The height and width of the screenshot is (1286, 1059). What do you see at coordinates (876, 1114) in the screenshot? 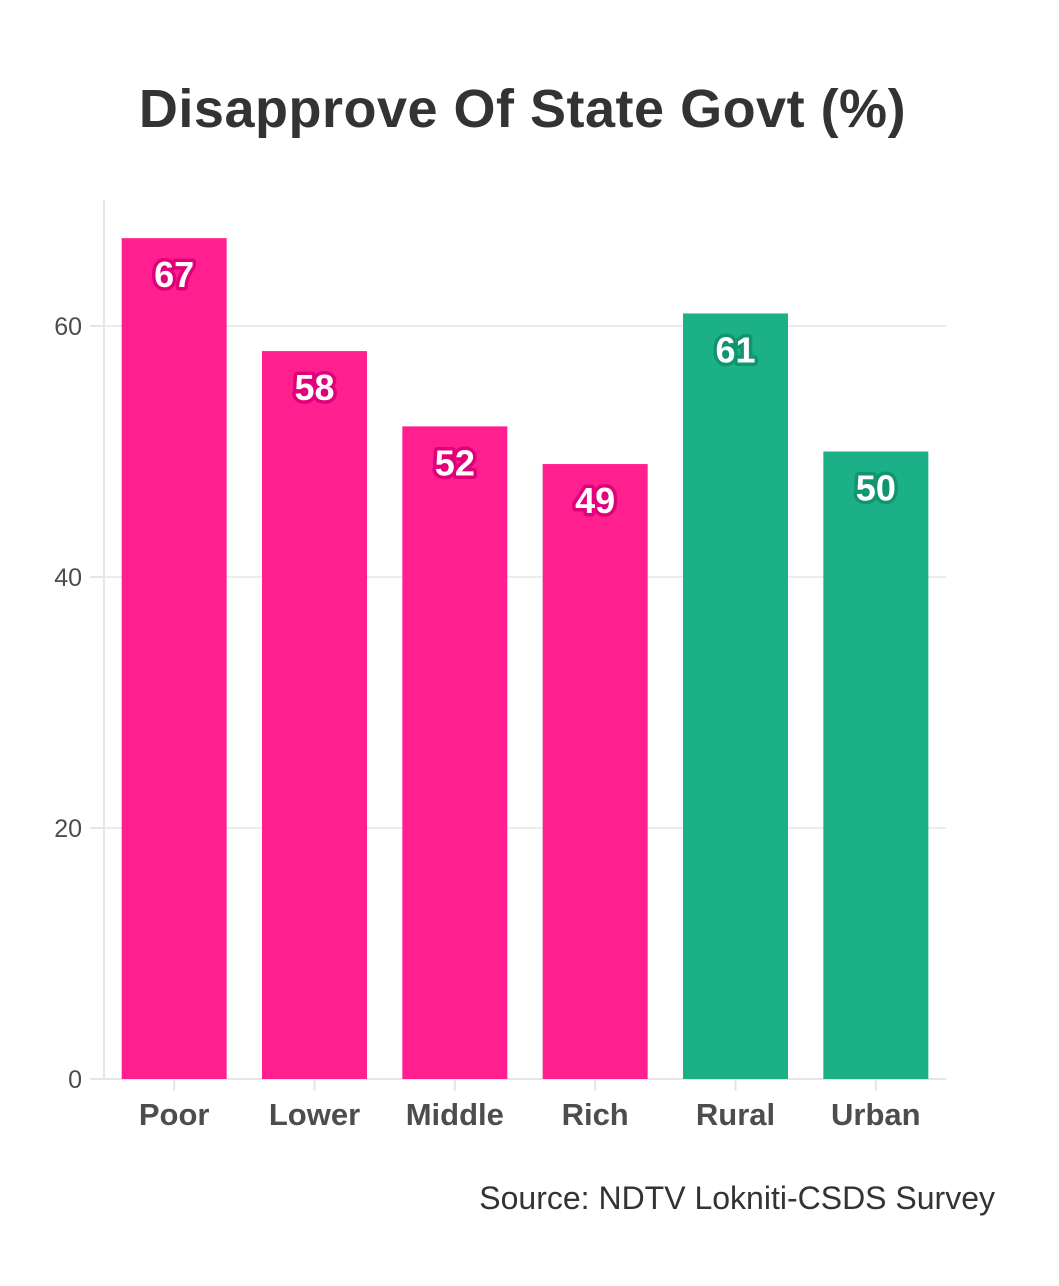
I see `x-tick-label: Urban` at bounding box center [876, 1114].